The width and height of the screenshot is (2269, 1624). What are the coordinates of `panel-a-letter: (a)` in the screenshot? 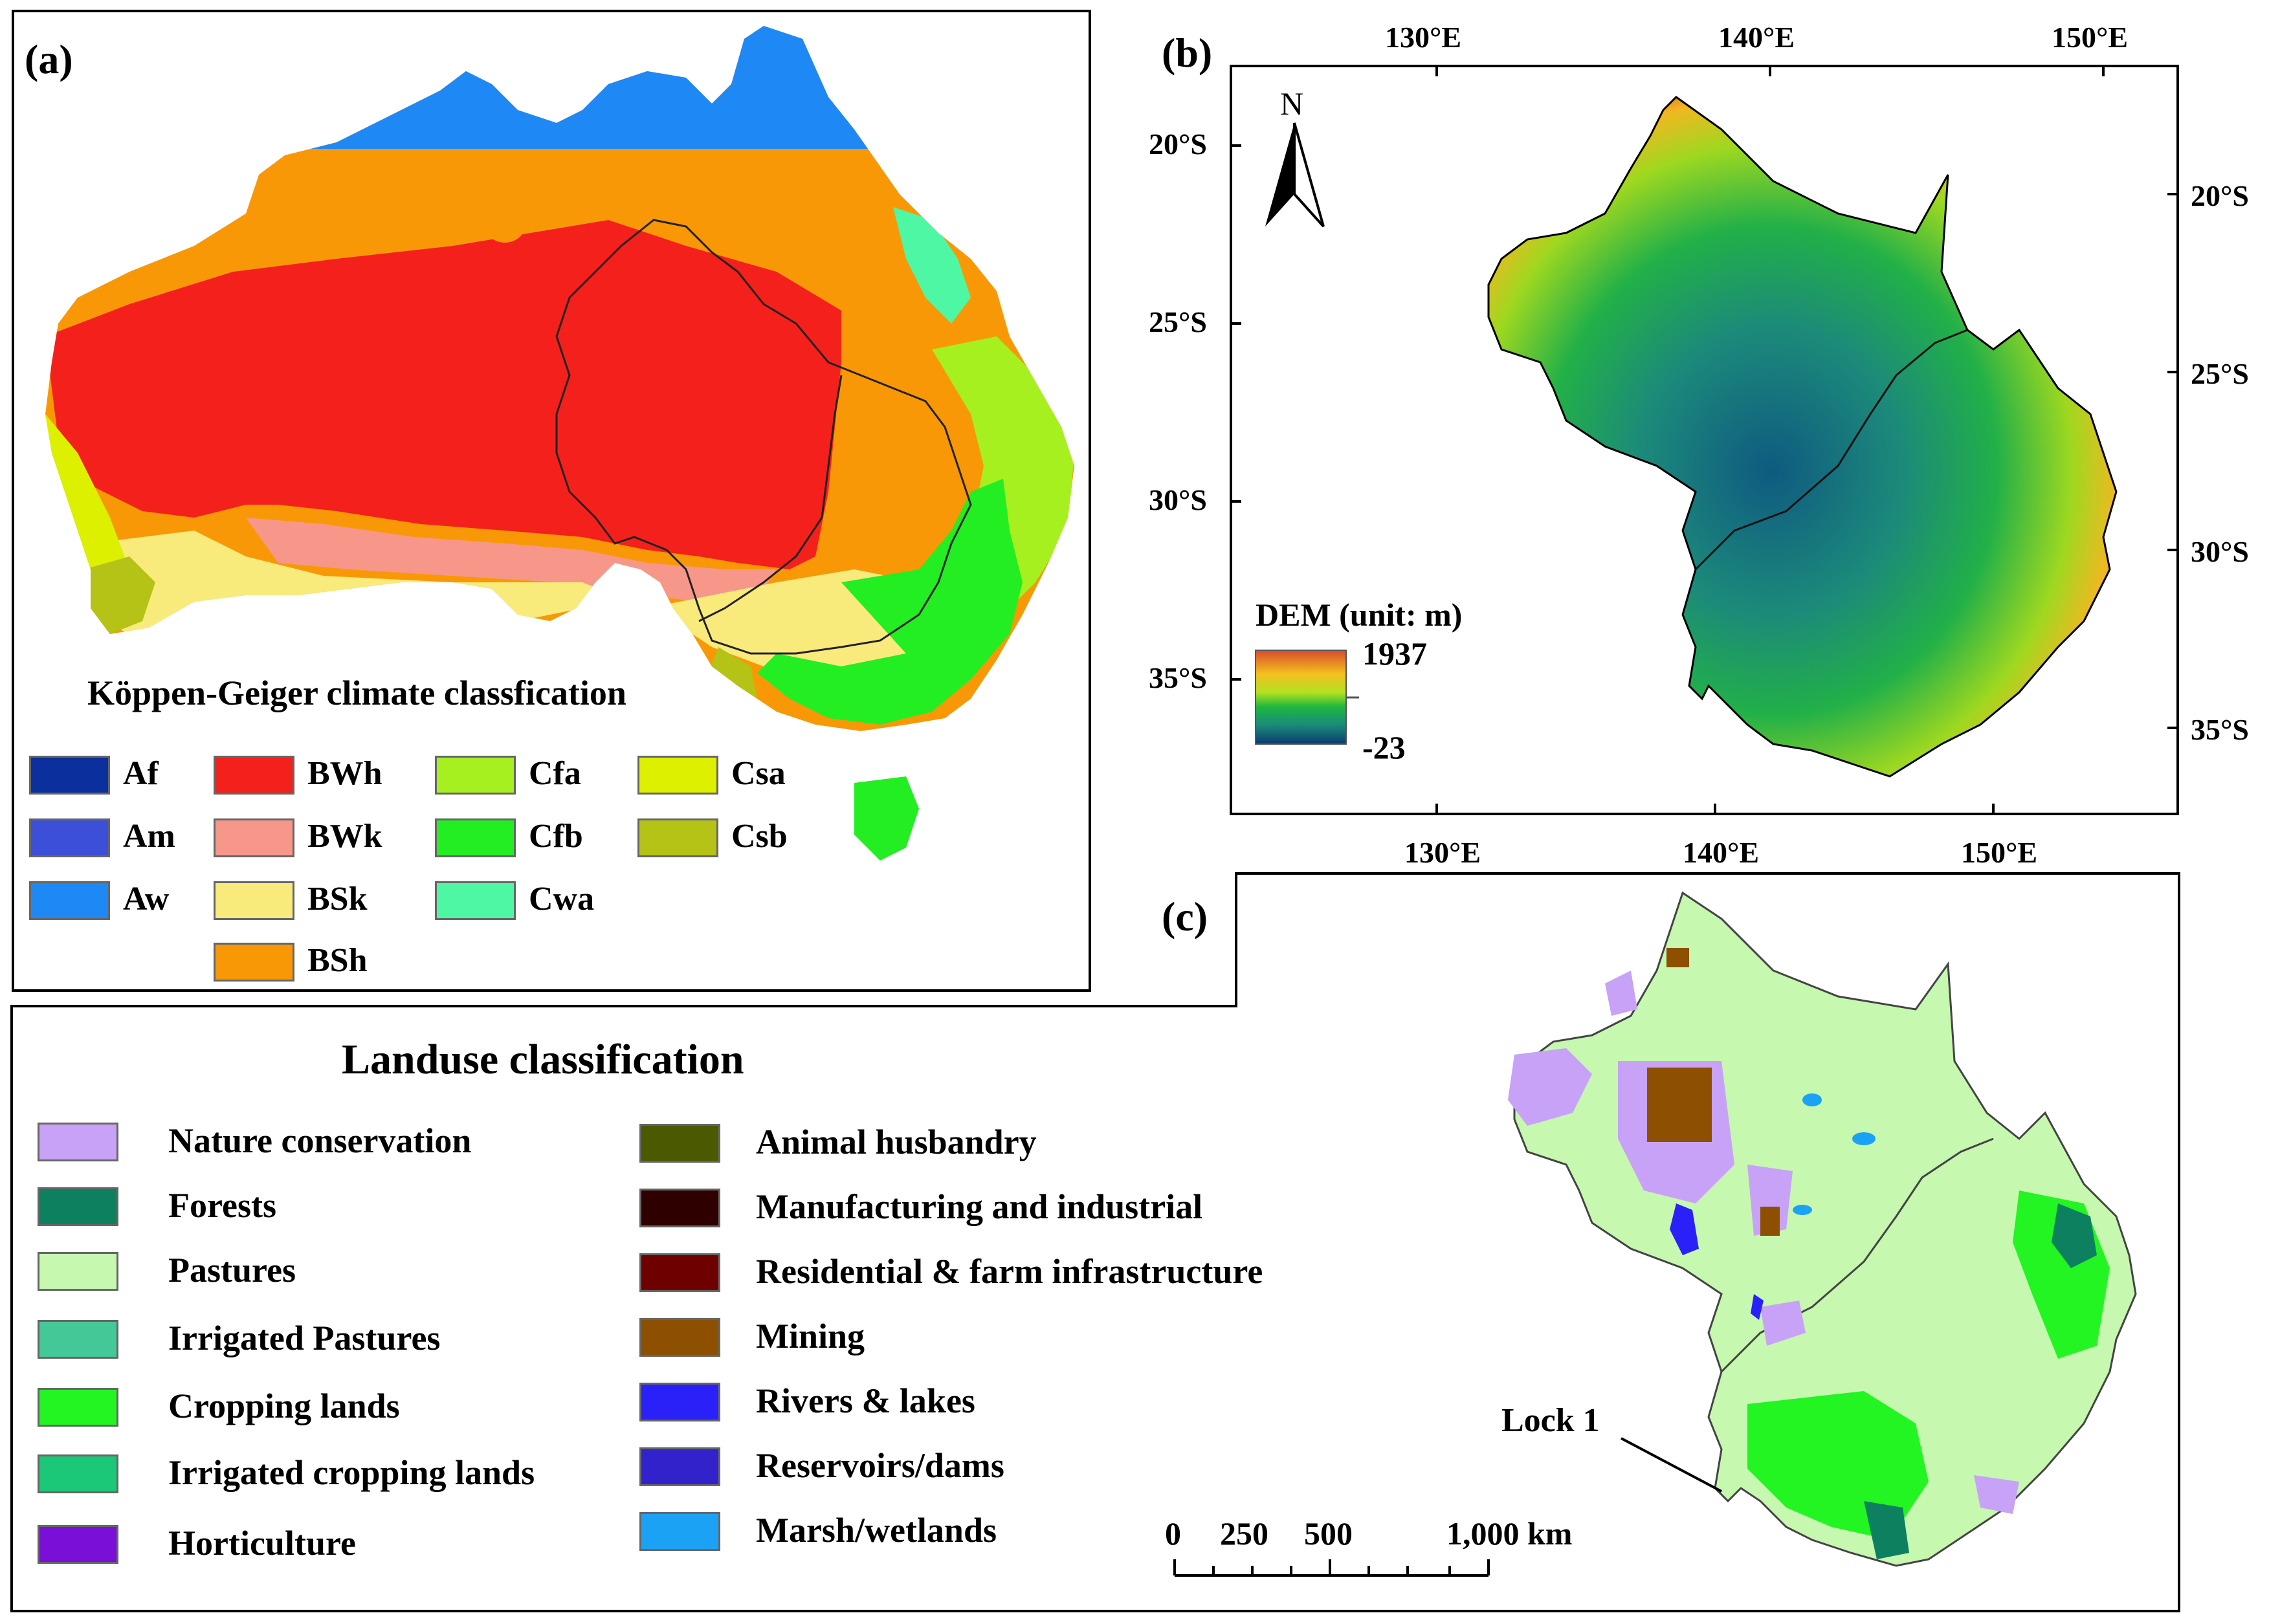 It's located at (49, 59).